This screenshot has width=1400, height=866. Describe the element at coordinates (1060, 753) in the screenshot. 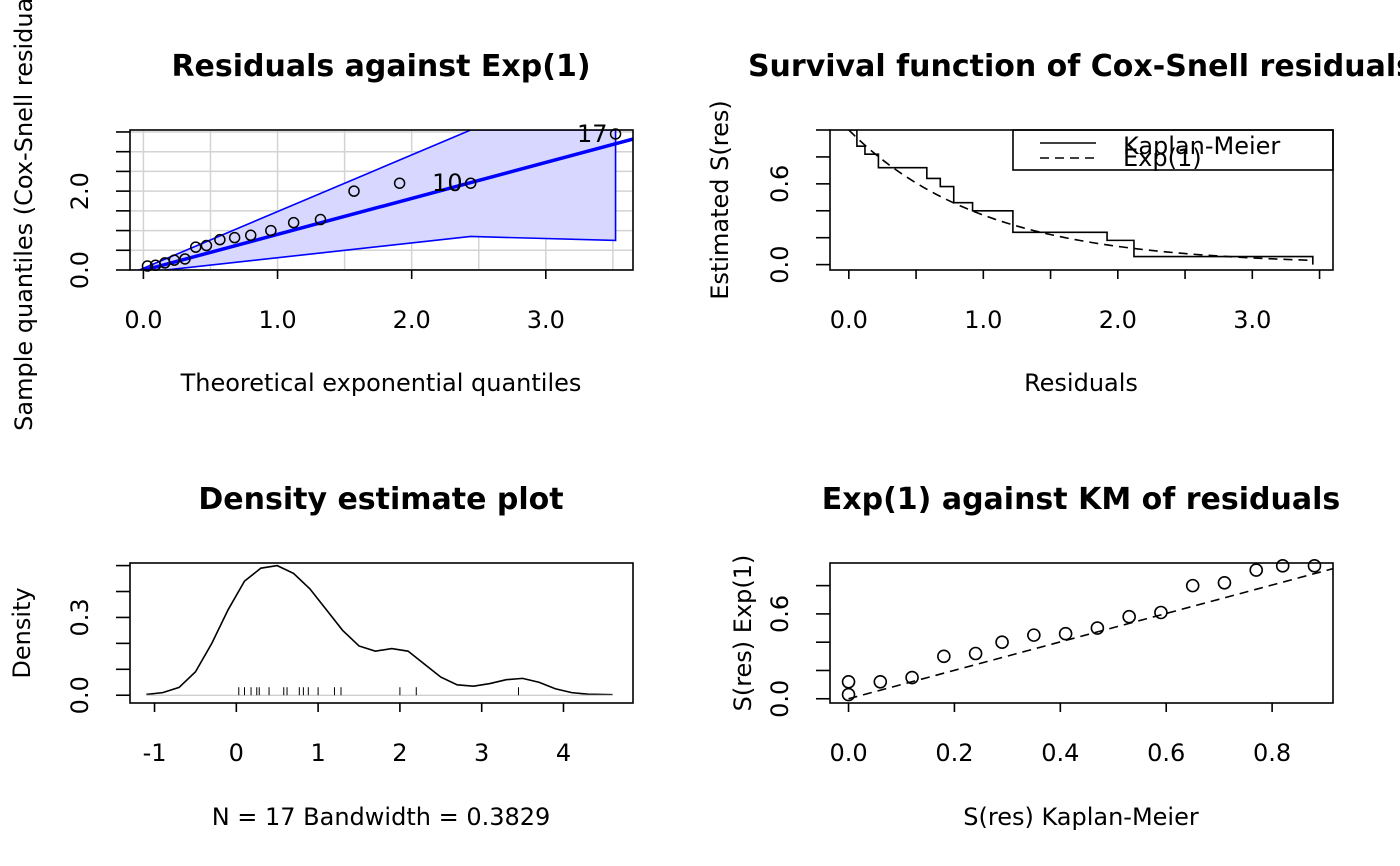

I see `x-tick-label: 0.4` at that location.